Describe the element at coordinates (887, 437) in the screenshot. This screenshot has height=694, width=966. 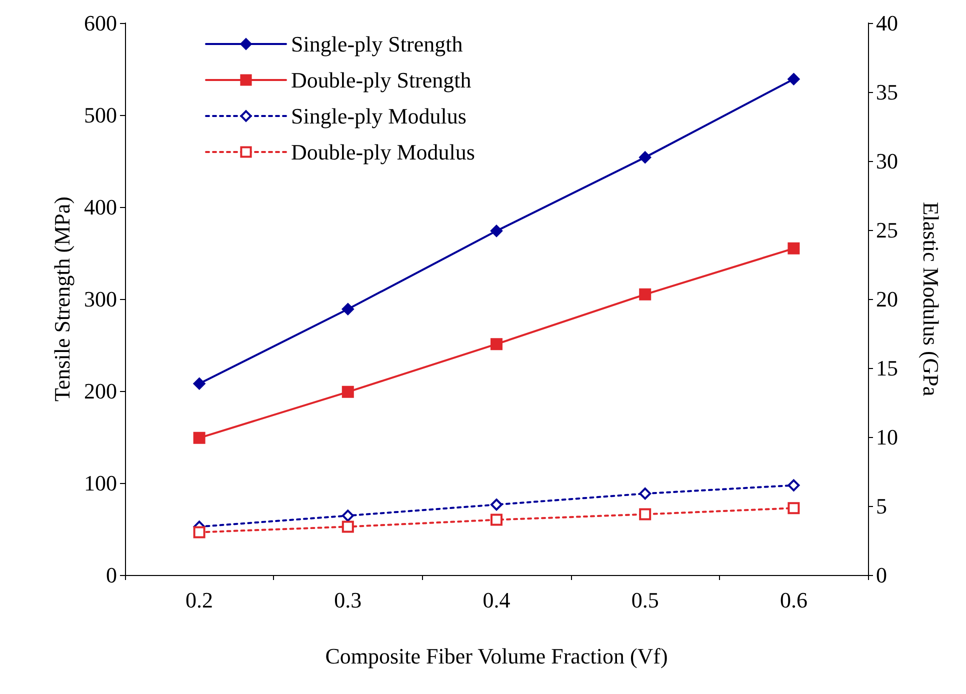
I see `y2-tick-label: 10` at that location.